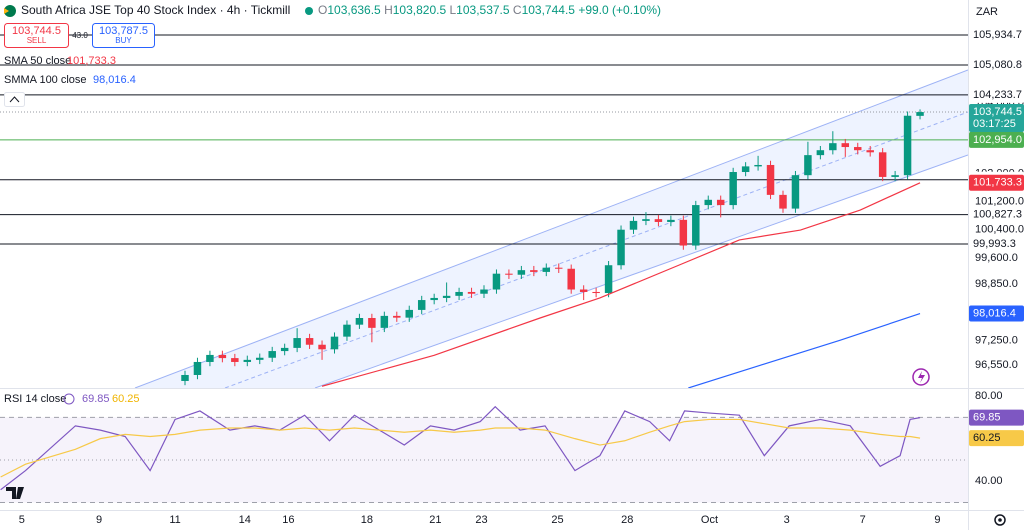  What do you see at coordinates (999, 230) in the screenshot?
I see `y-tick-label: 100,400.0` at bounding box center [999, 230].